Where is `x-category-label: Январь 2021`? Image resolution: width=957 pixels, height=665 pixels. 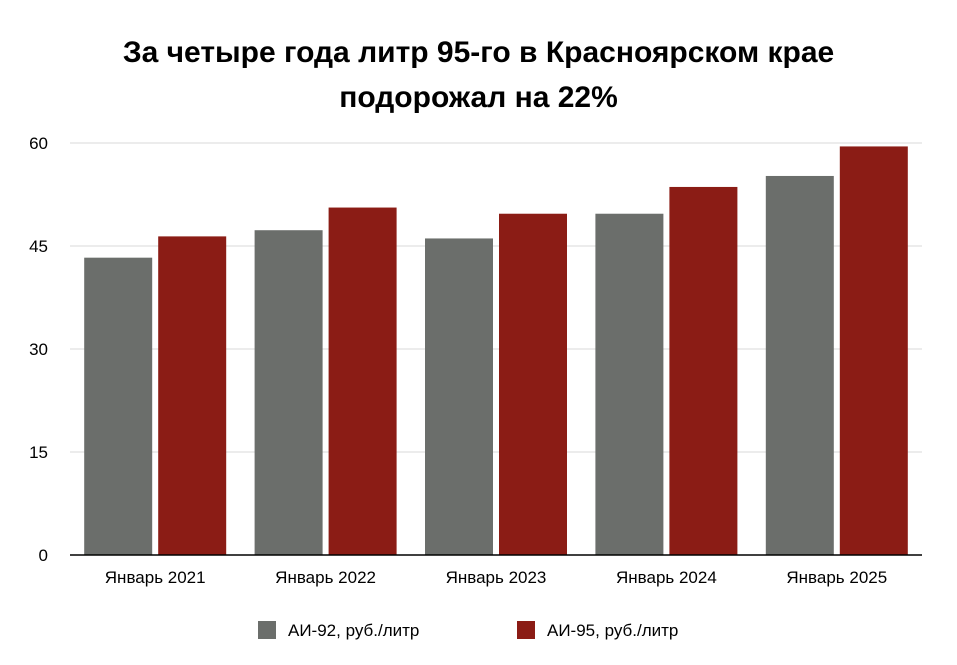
x-category-label: Январь 2021 is located at coordinates (155, 577).